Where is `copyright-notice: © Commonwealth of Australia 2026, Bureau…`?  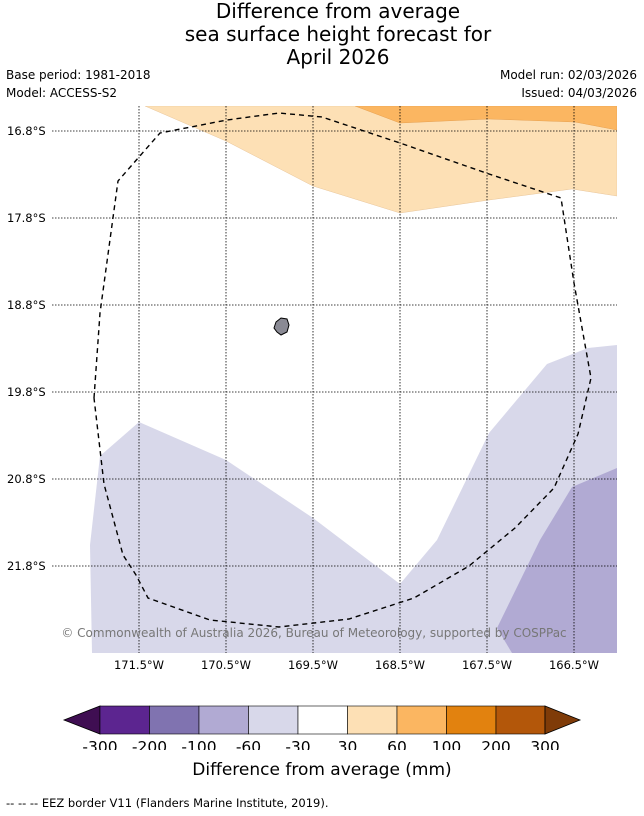
copyright-notice: © Commonwealth of Australia 2026, Bureau… is located at coordinates (313, 633).